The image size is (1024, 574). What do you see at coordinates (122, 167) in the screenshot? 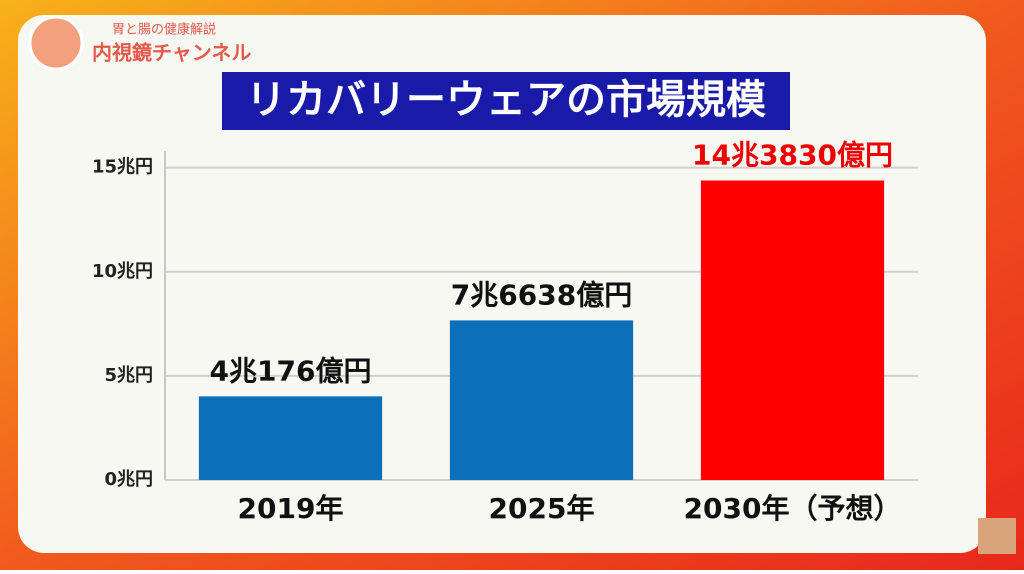
I see `y-tick-label: 15兆円` at bounding box center [122, 167].